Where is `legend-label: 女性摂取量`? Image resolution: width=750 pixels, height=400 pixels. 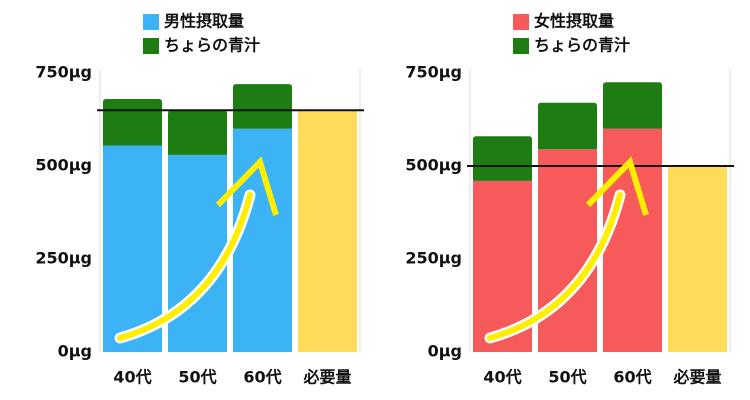 legend-label: 女性摂取量 is located at coordinates (574, 21).